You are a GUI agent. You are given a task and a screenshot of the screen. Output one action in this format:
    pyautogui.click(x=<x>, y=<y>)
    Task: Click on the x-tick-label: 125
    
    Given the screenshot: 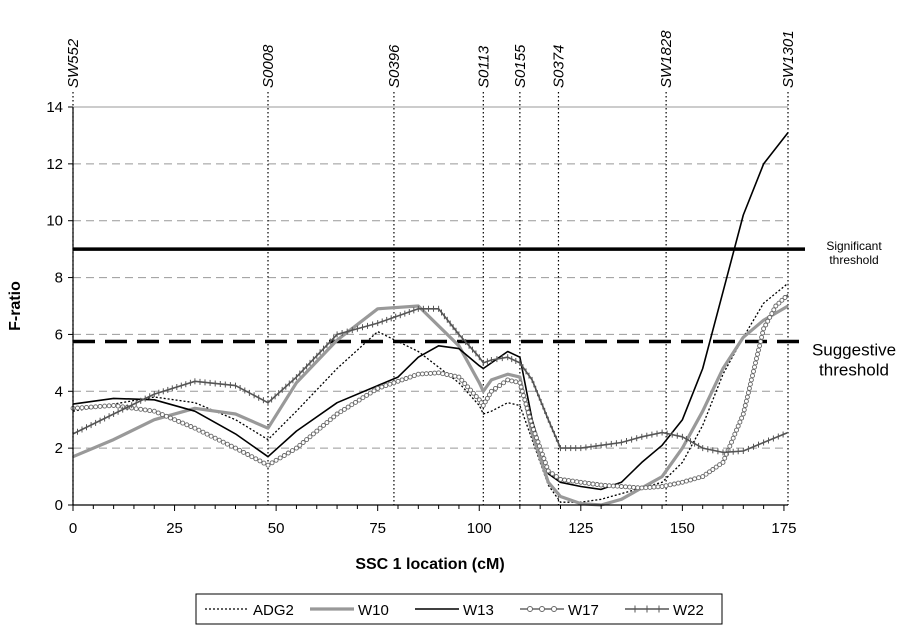 What is the action you would take?
    pyautogui.click(x=580, y=528)
    